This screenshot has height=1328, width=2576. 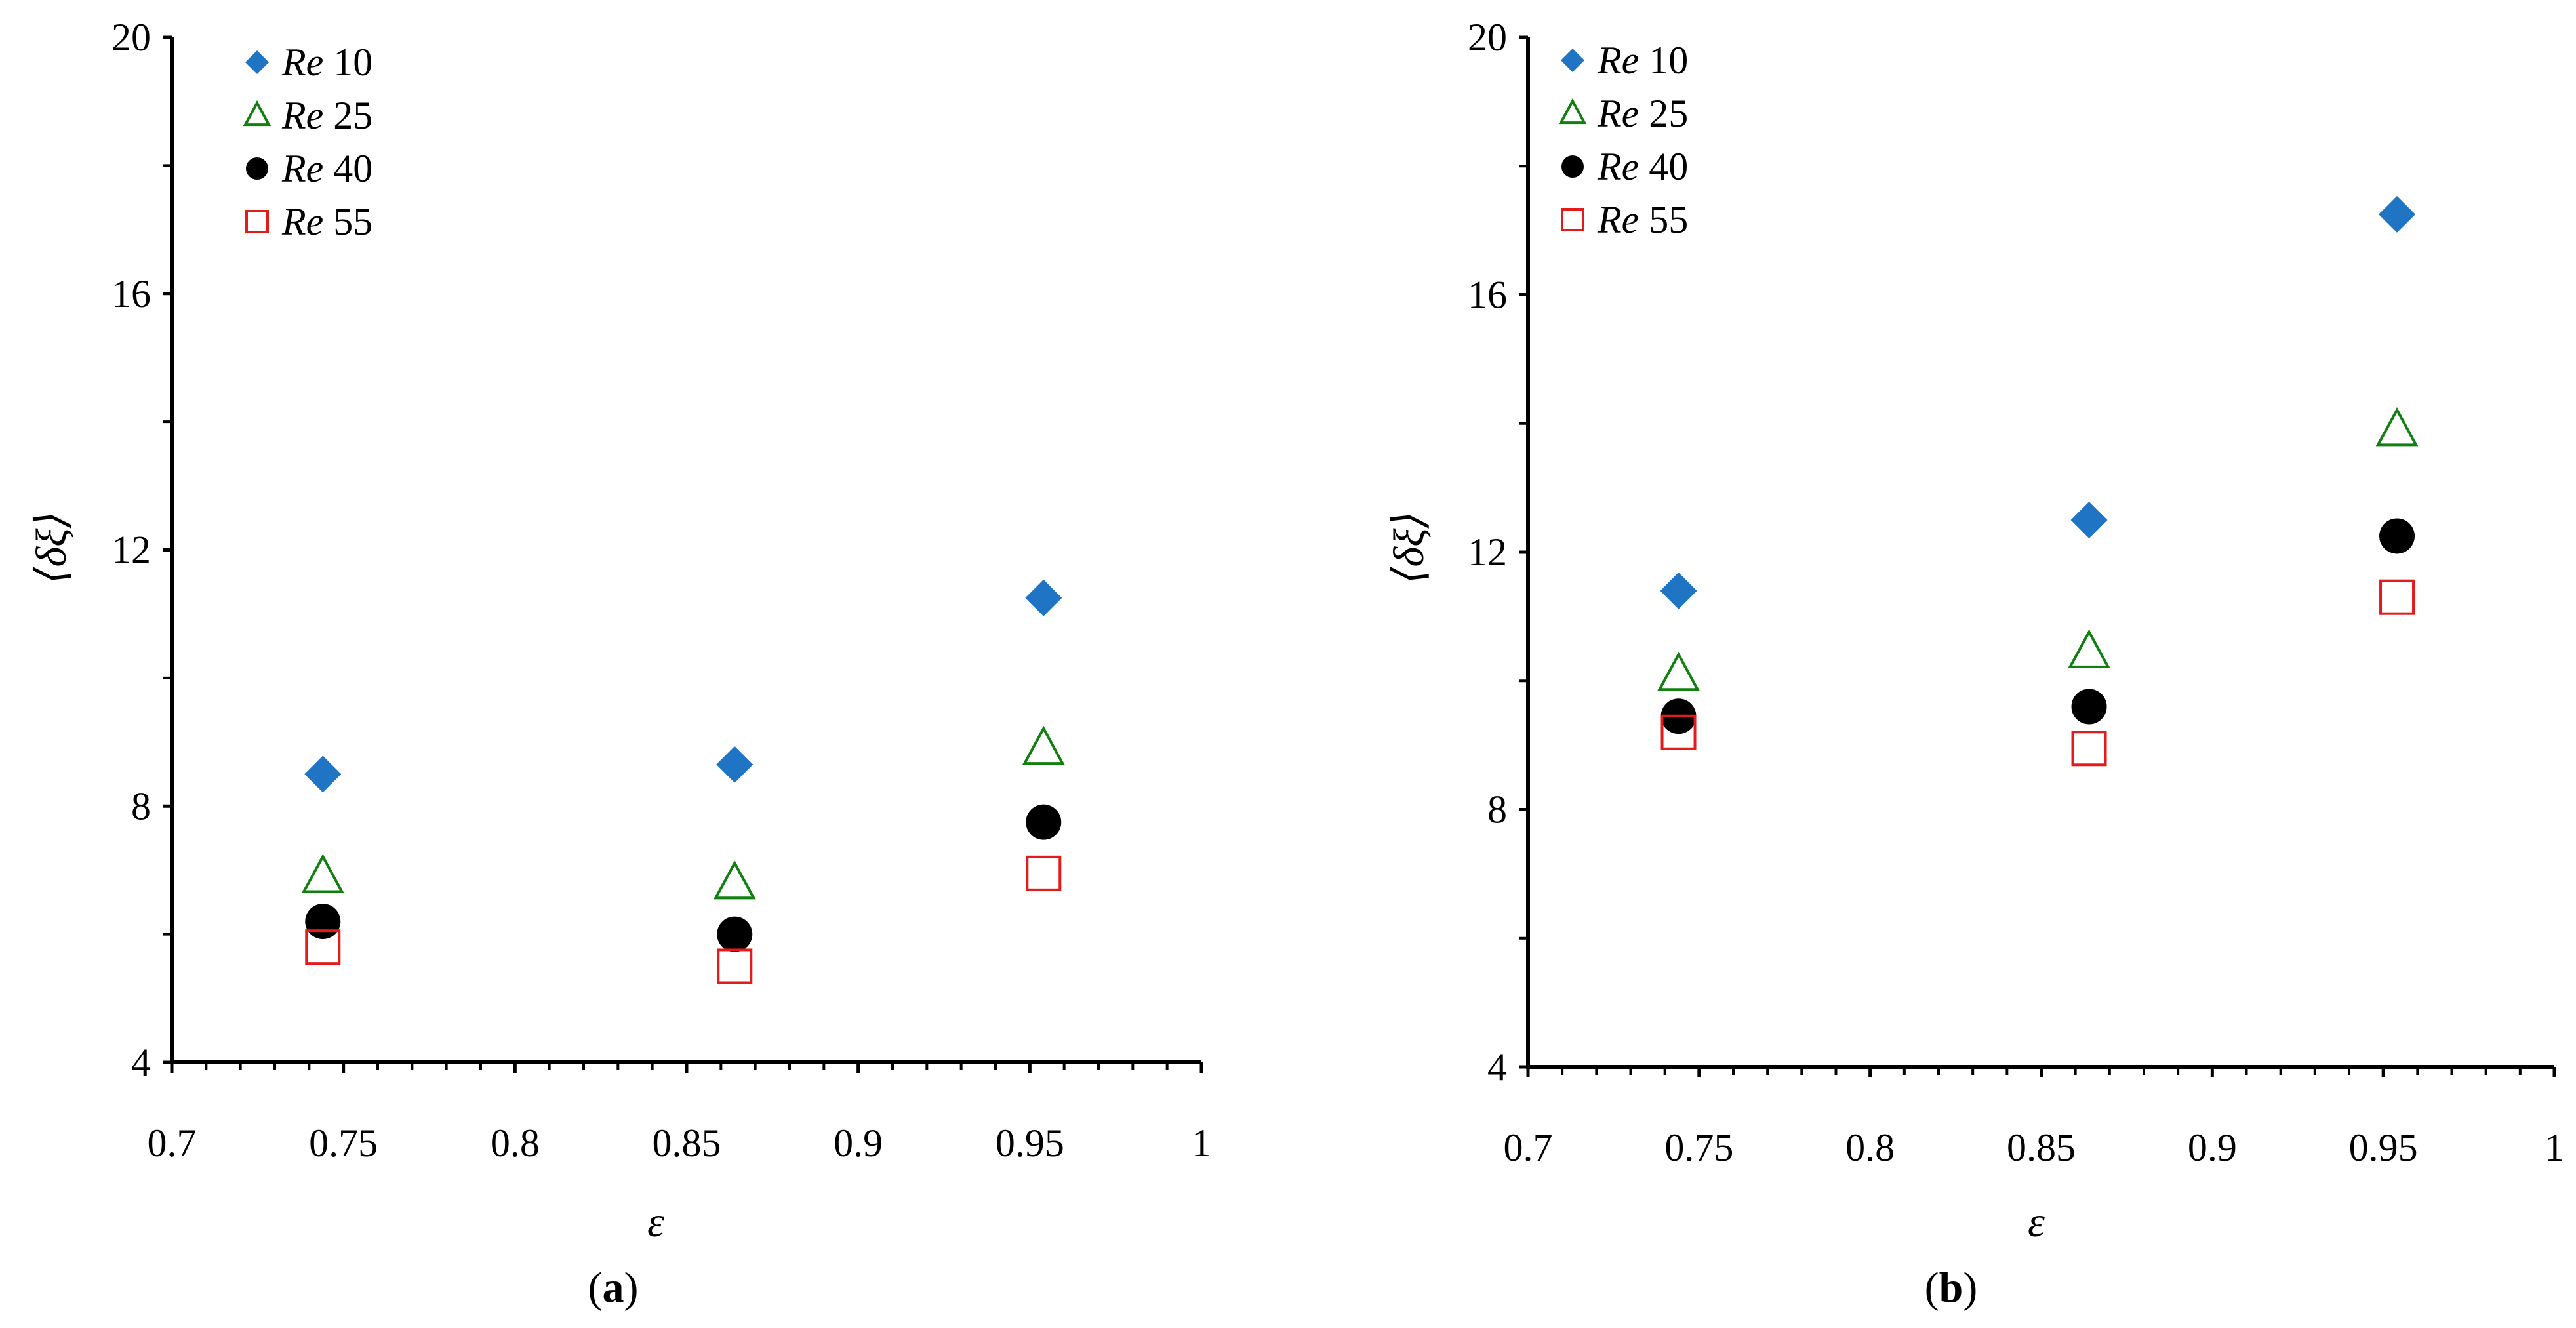 I want to click on panel-label-letter: a, so click(x=613, y=1288).